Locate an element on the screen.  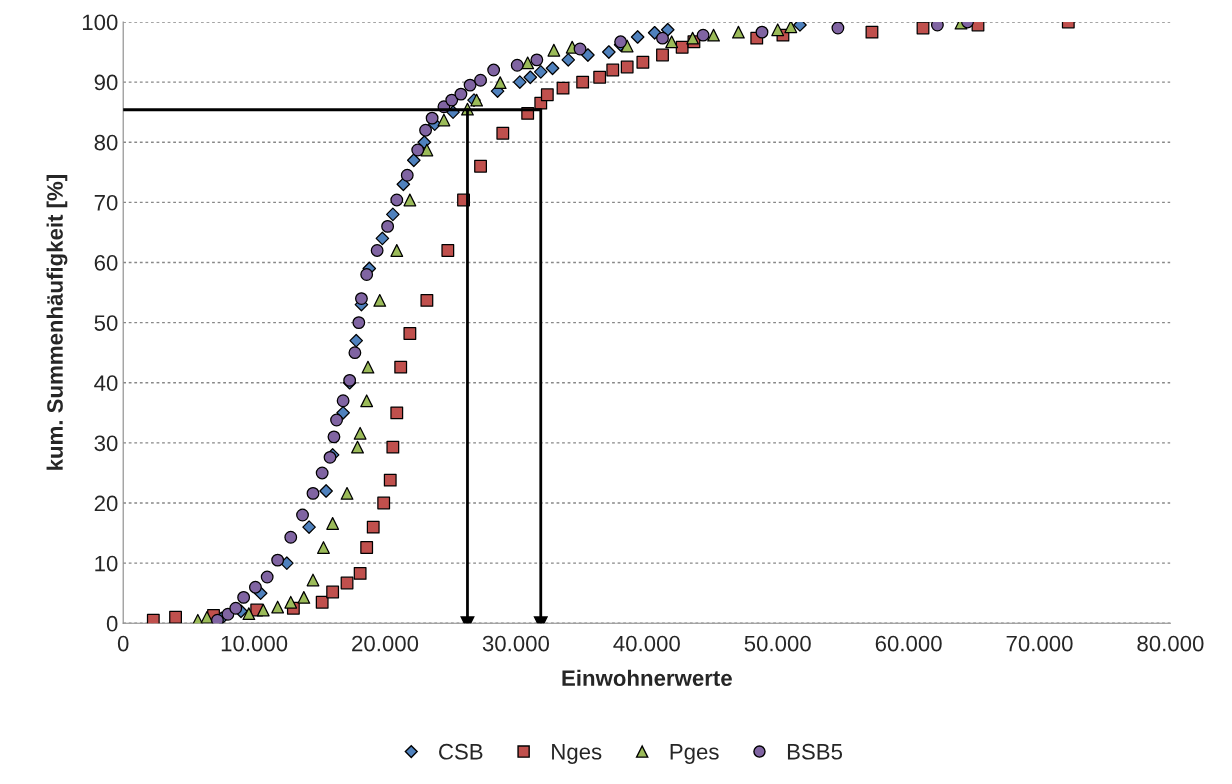
legend-label: Nges is located at coordinates (577, 754).